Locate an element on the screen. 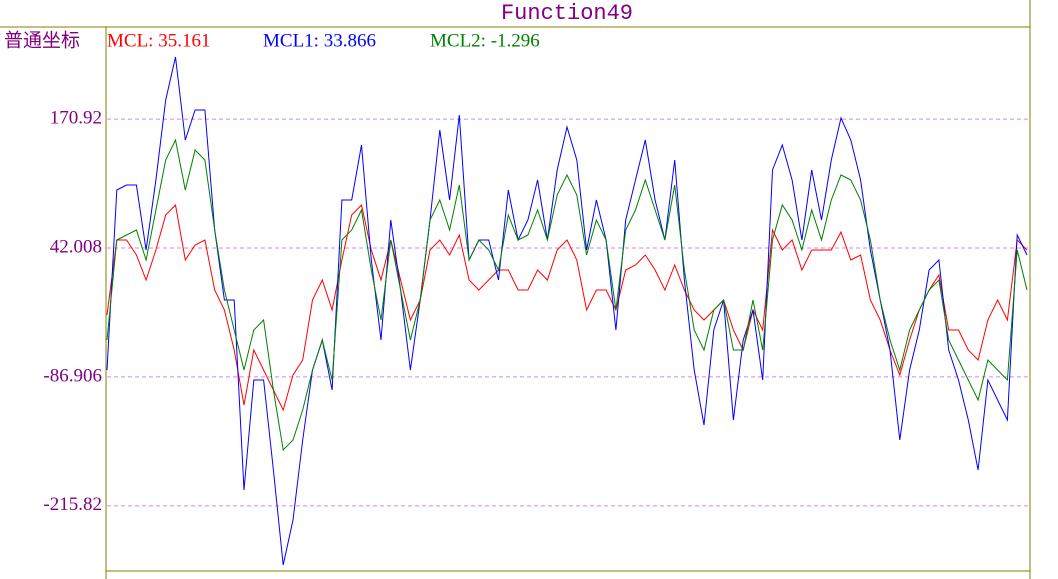  y-tick-label: 170.92 is located at coordinates (76, 117).